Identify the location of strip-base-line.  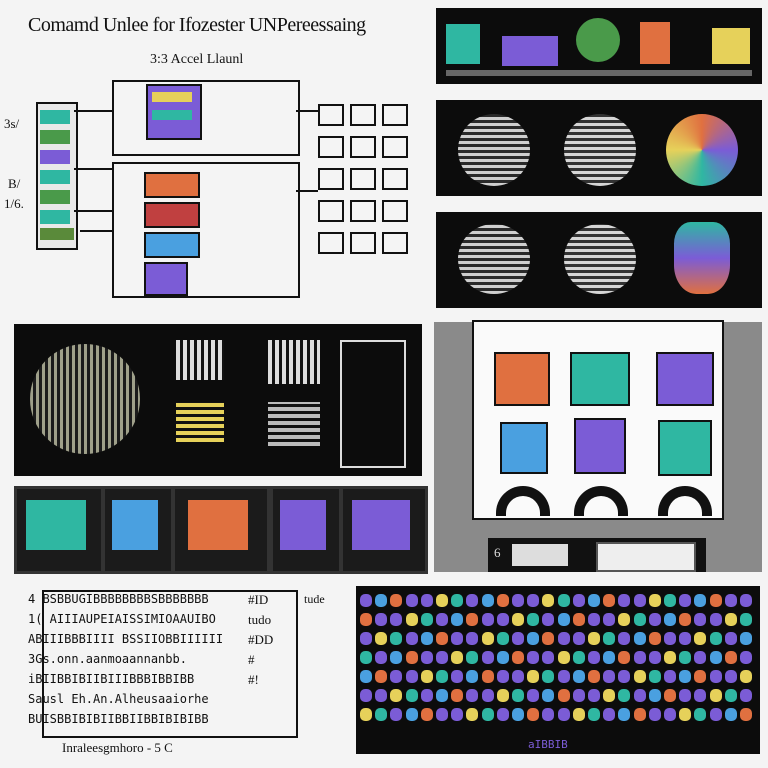
(599, 73).